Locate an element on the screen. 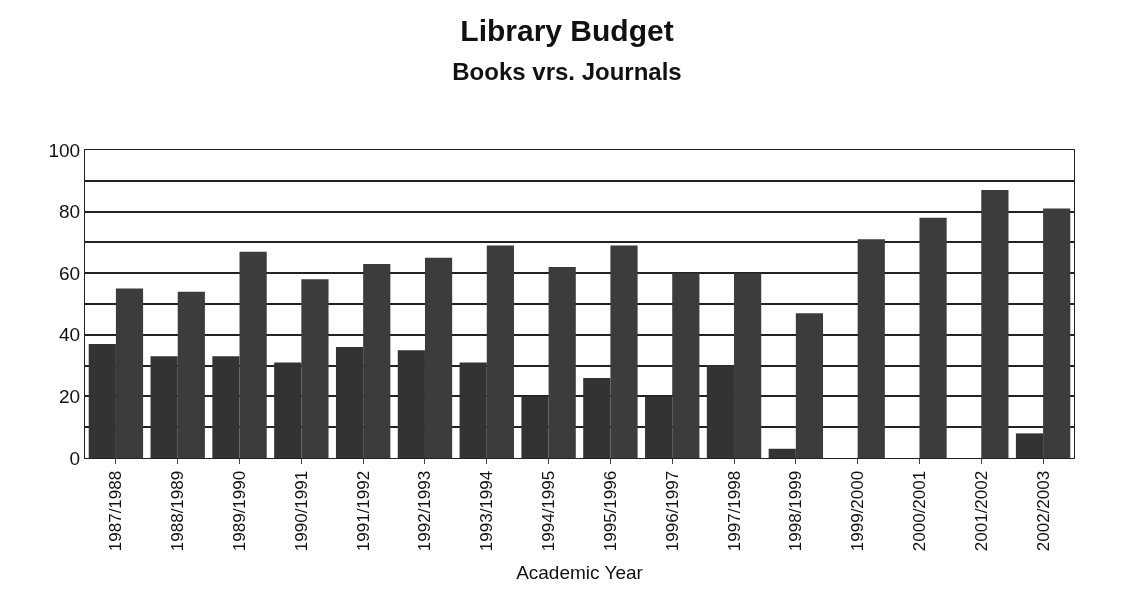 The width and height of the screenshot is (1134, 591). x-tick-label: 1992/1993 is located at coordinates (425, 511).